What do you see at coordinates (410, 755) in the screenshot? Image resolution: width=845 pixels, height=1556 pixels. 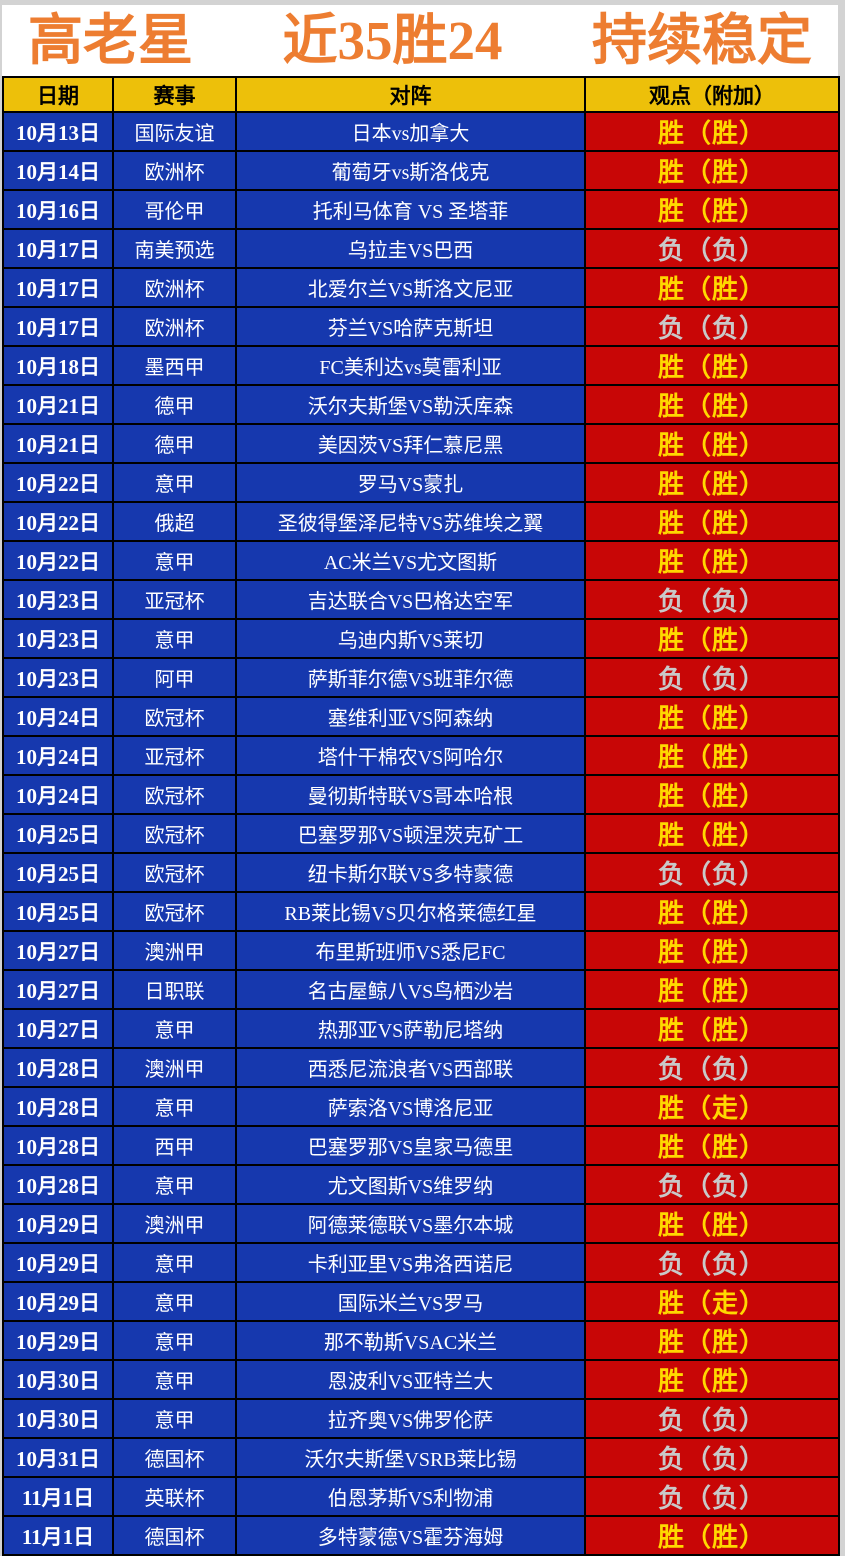 I see `match-cell: 塔什干棉农VS阿哈尔` at bounding box center [410, 755].